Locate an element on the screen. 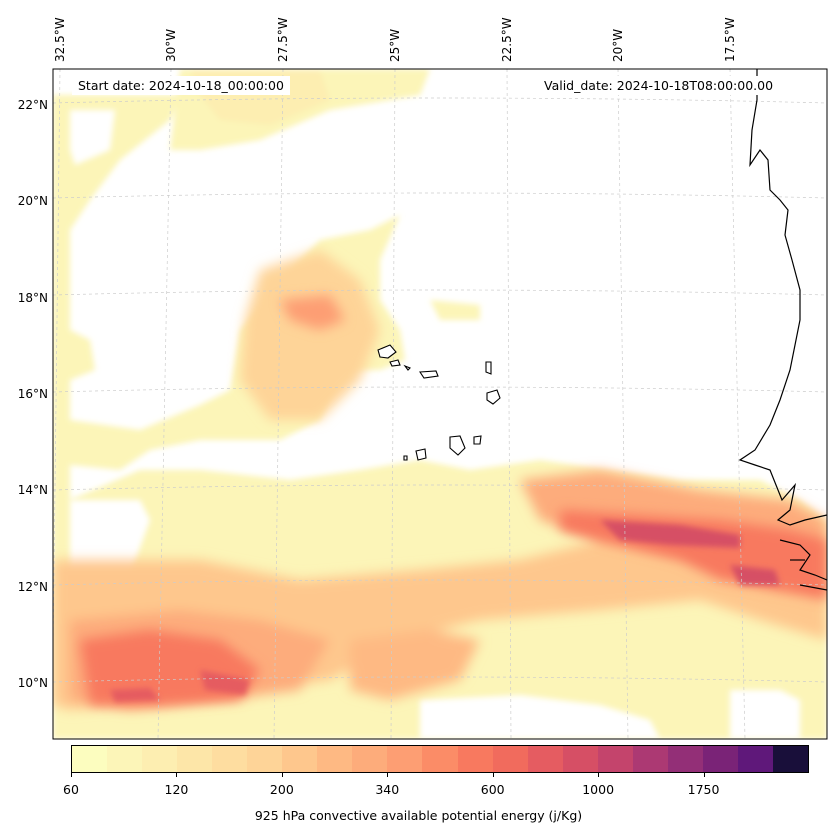 The width and height of the screenshot is (837, 836). colorbar-tick-label: 340 is located at coordinates (387, 789).